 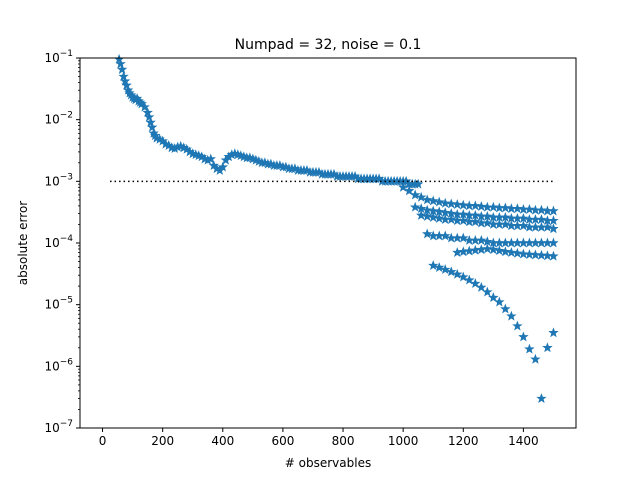 I want to click on y-tick-label: 10⁻³, so click(x=58, y=180).